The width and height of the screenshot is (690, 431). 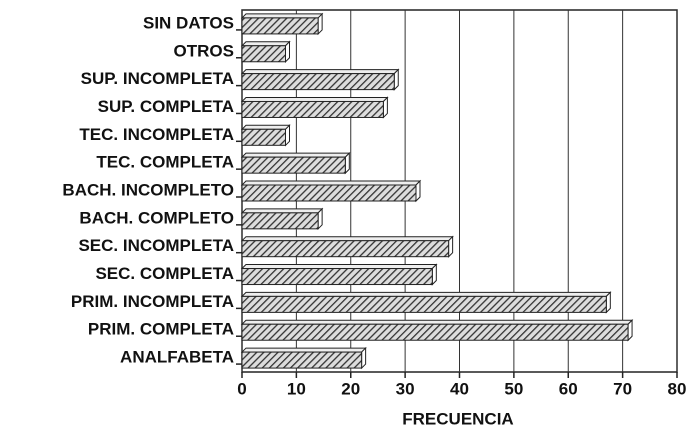 What do you see at coordinates (622, 388) in the screenshot?
I see `x-tick-label: 70` at bounding box center [622, 388].